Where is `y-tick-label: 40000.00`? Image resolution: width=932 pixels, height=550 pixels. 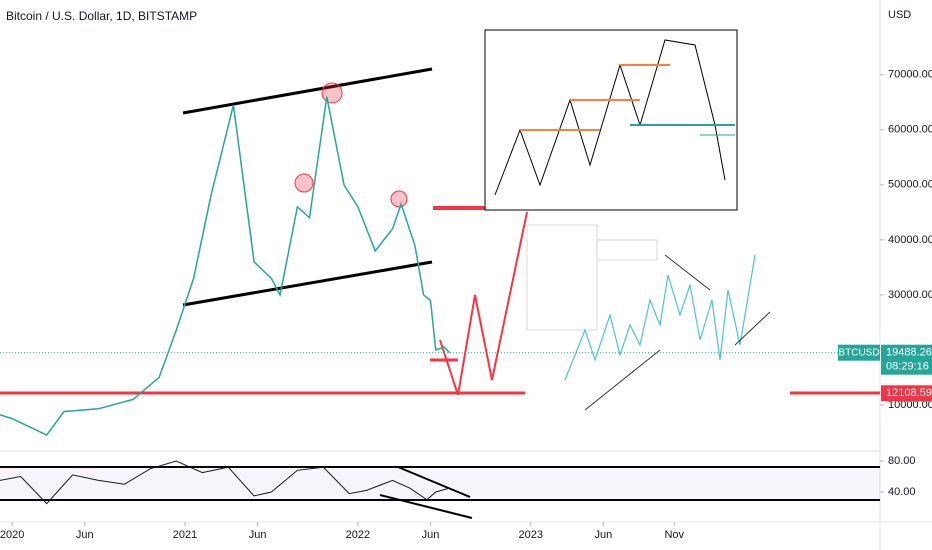
y-tick-label: 40000.00 is located at coordinates (910, 240).